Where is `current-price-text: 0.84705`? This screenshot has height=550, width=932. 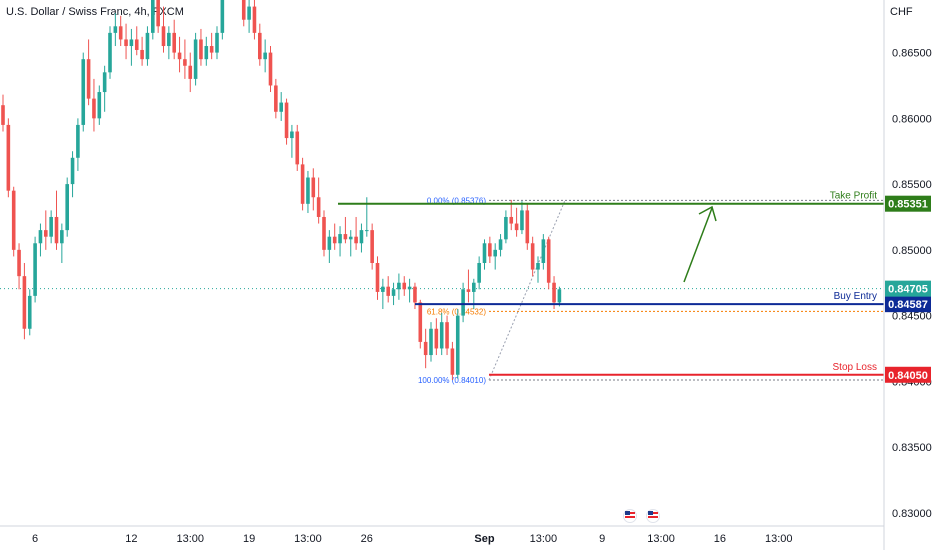 current-price-text: 0.84705 is located at coordinates (908, 290).